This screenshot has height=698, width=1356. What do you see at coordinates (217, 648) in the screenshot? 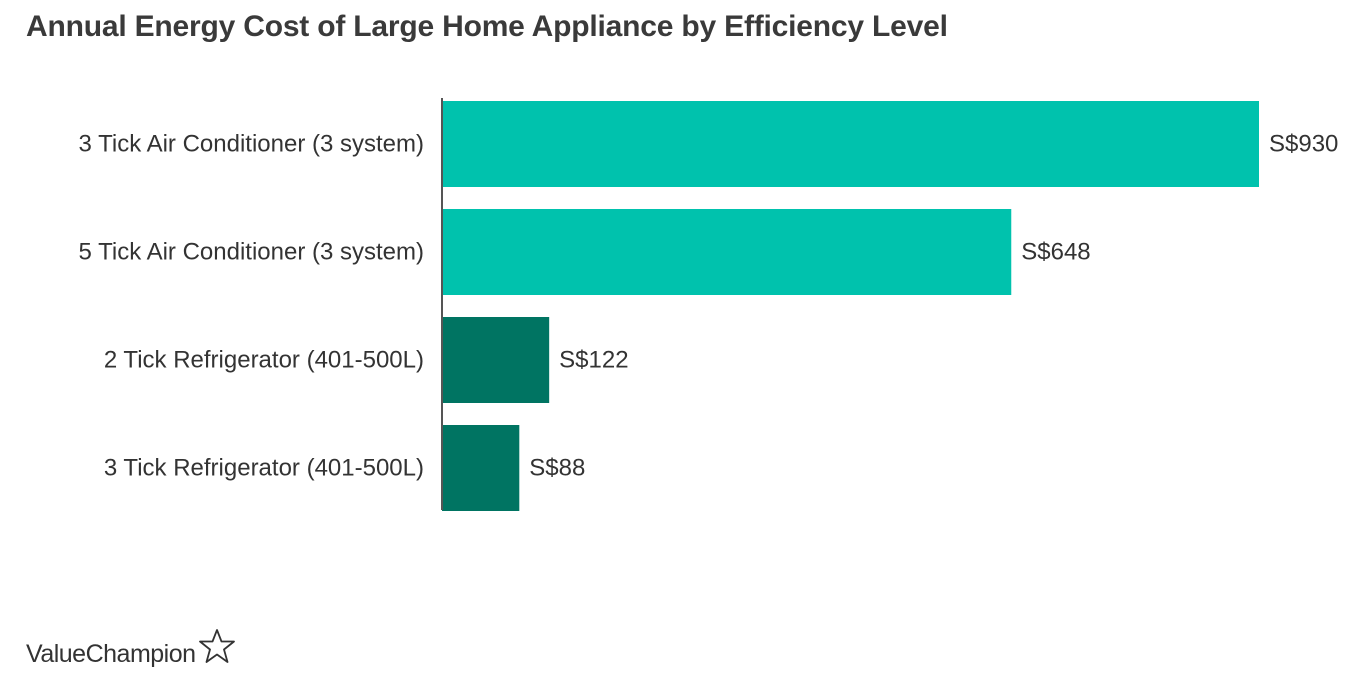
I see `star-outline-icon` at bounding box center [217, 648].